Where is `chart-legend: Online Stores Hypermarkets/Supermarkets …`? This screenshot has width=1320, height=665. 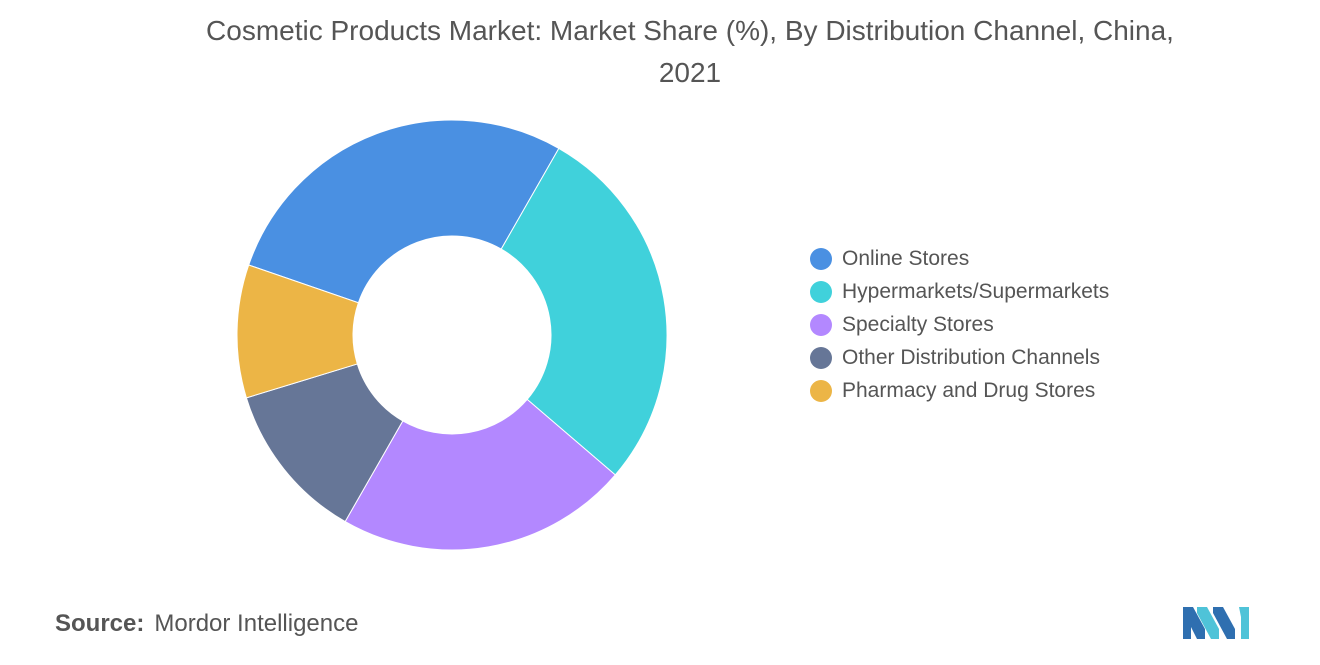
chart-legend: Online Stores Hypermarkets/Supermarkets … is located at coordinates (959, 324).